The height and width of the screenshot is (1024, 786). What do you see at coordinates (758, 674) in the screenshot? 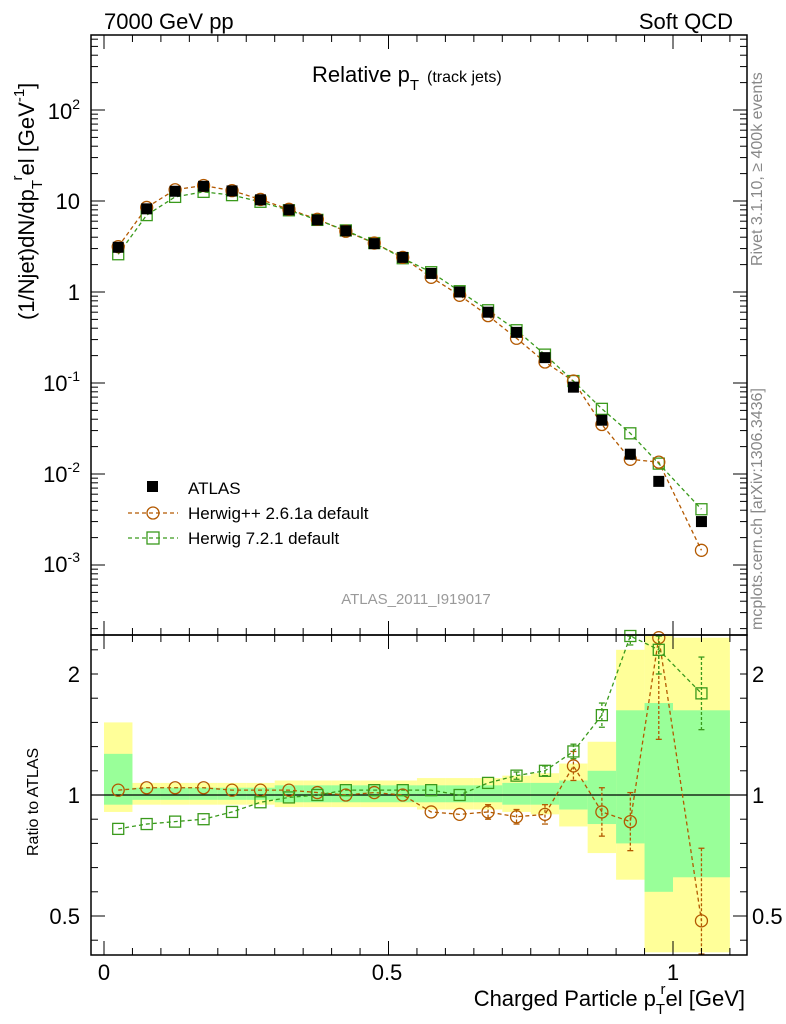
I see `ratio-ytick-right-2: 2` at bounding box center [758, 674].